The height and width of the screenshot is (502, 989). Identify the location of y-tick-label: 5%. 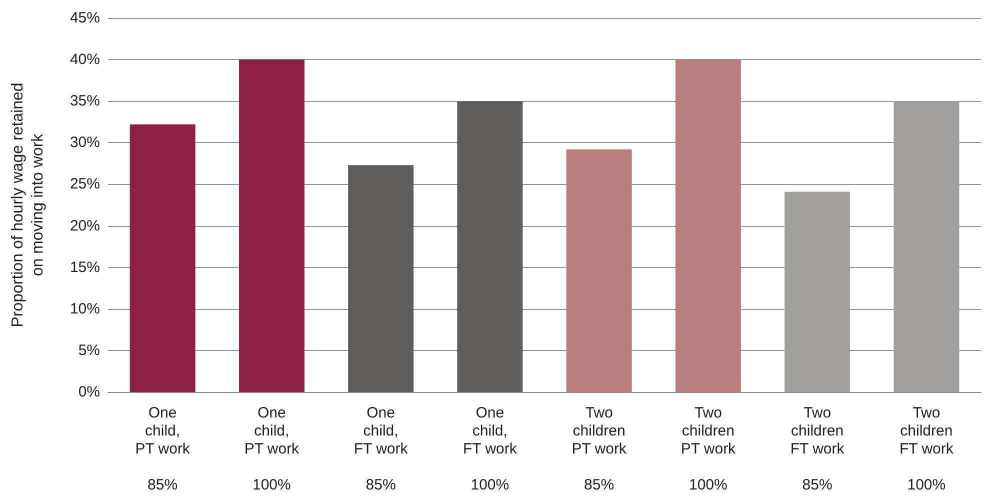
(89, 350).